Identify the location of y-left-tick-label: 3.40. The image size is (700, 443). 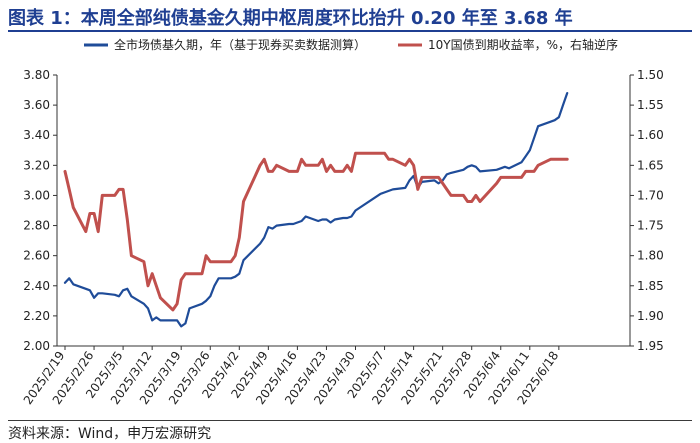
(36, 135).